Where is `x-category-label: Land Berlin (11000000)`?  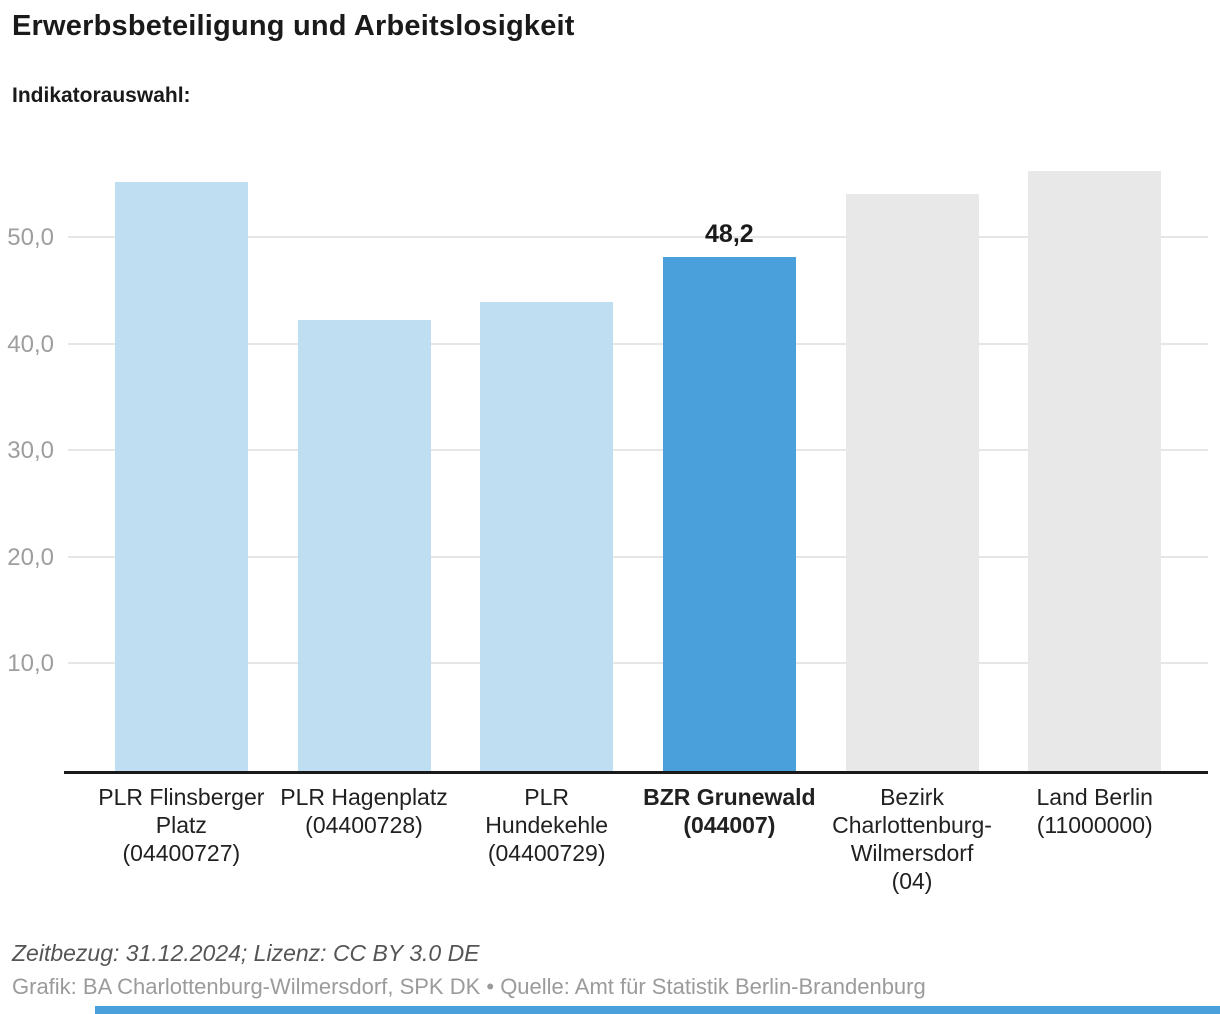
x-category-label: Land Berlin (11000000) is located at coordinates (1094, 839).